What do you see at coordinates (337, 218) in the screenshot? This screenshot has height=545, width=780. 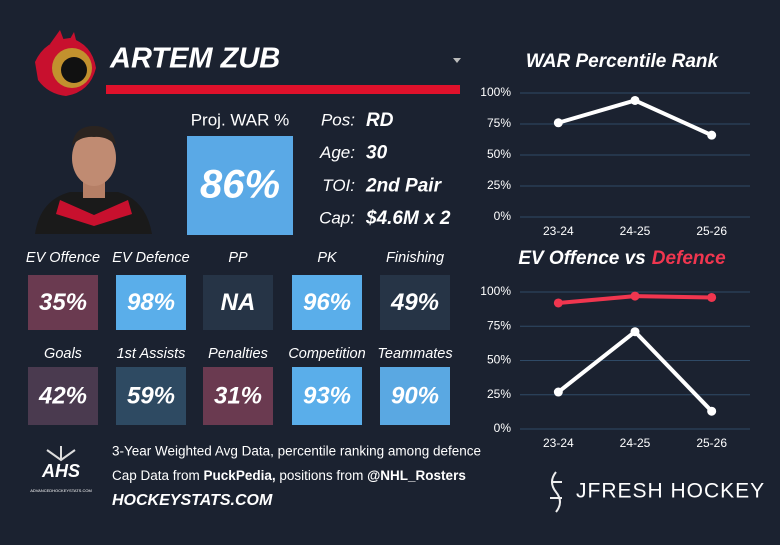 I see `info-label: Cap:` at bounding box center [337, 218].